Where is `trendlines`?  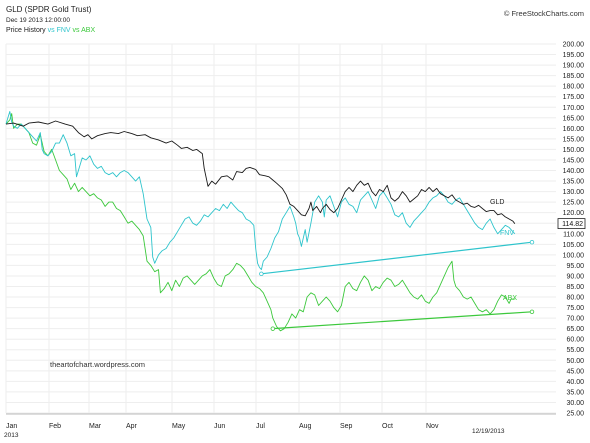
trendlines is located at coordinates (397, 285).